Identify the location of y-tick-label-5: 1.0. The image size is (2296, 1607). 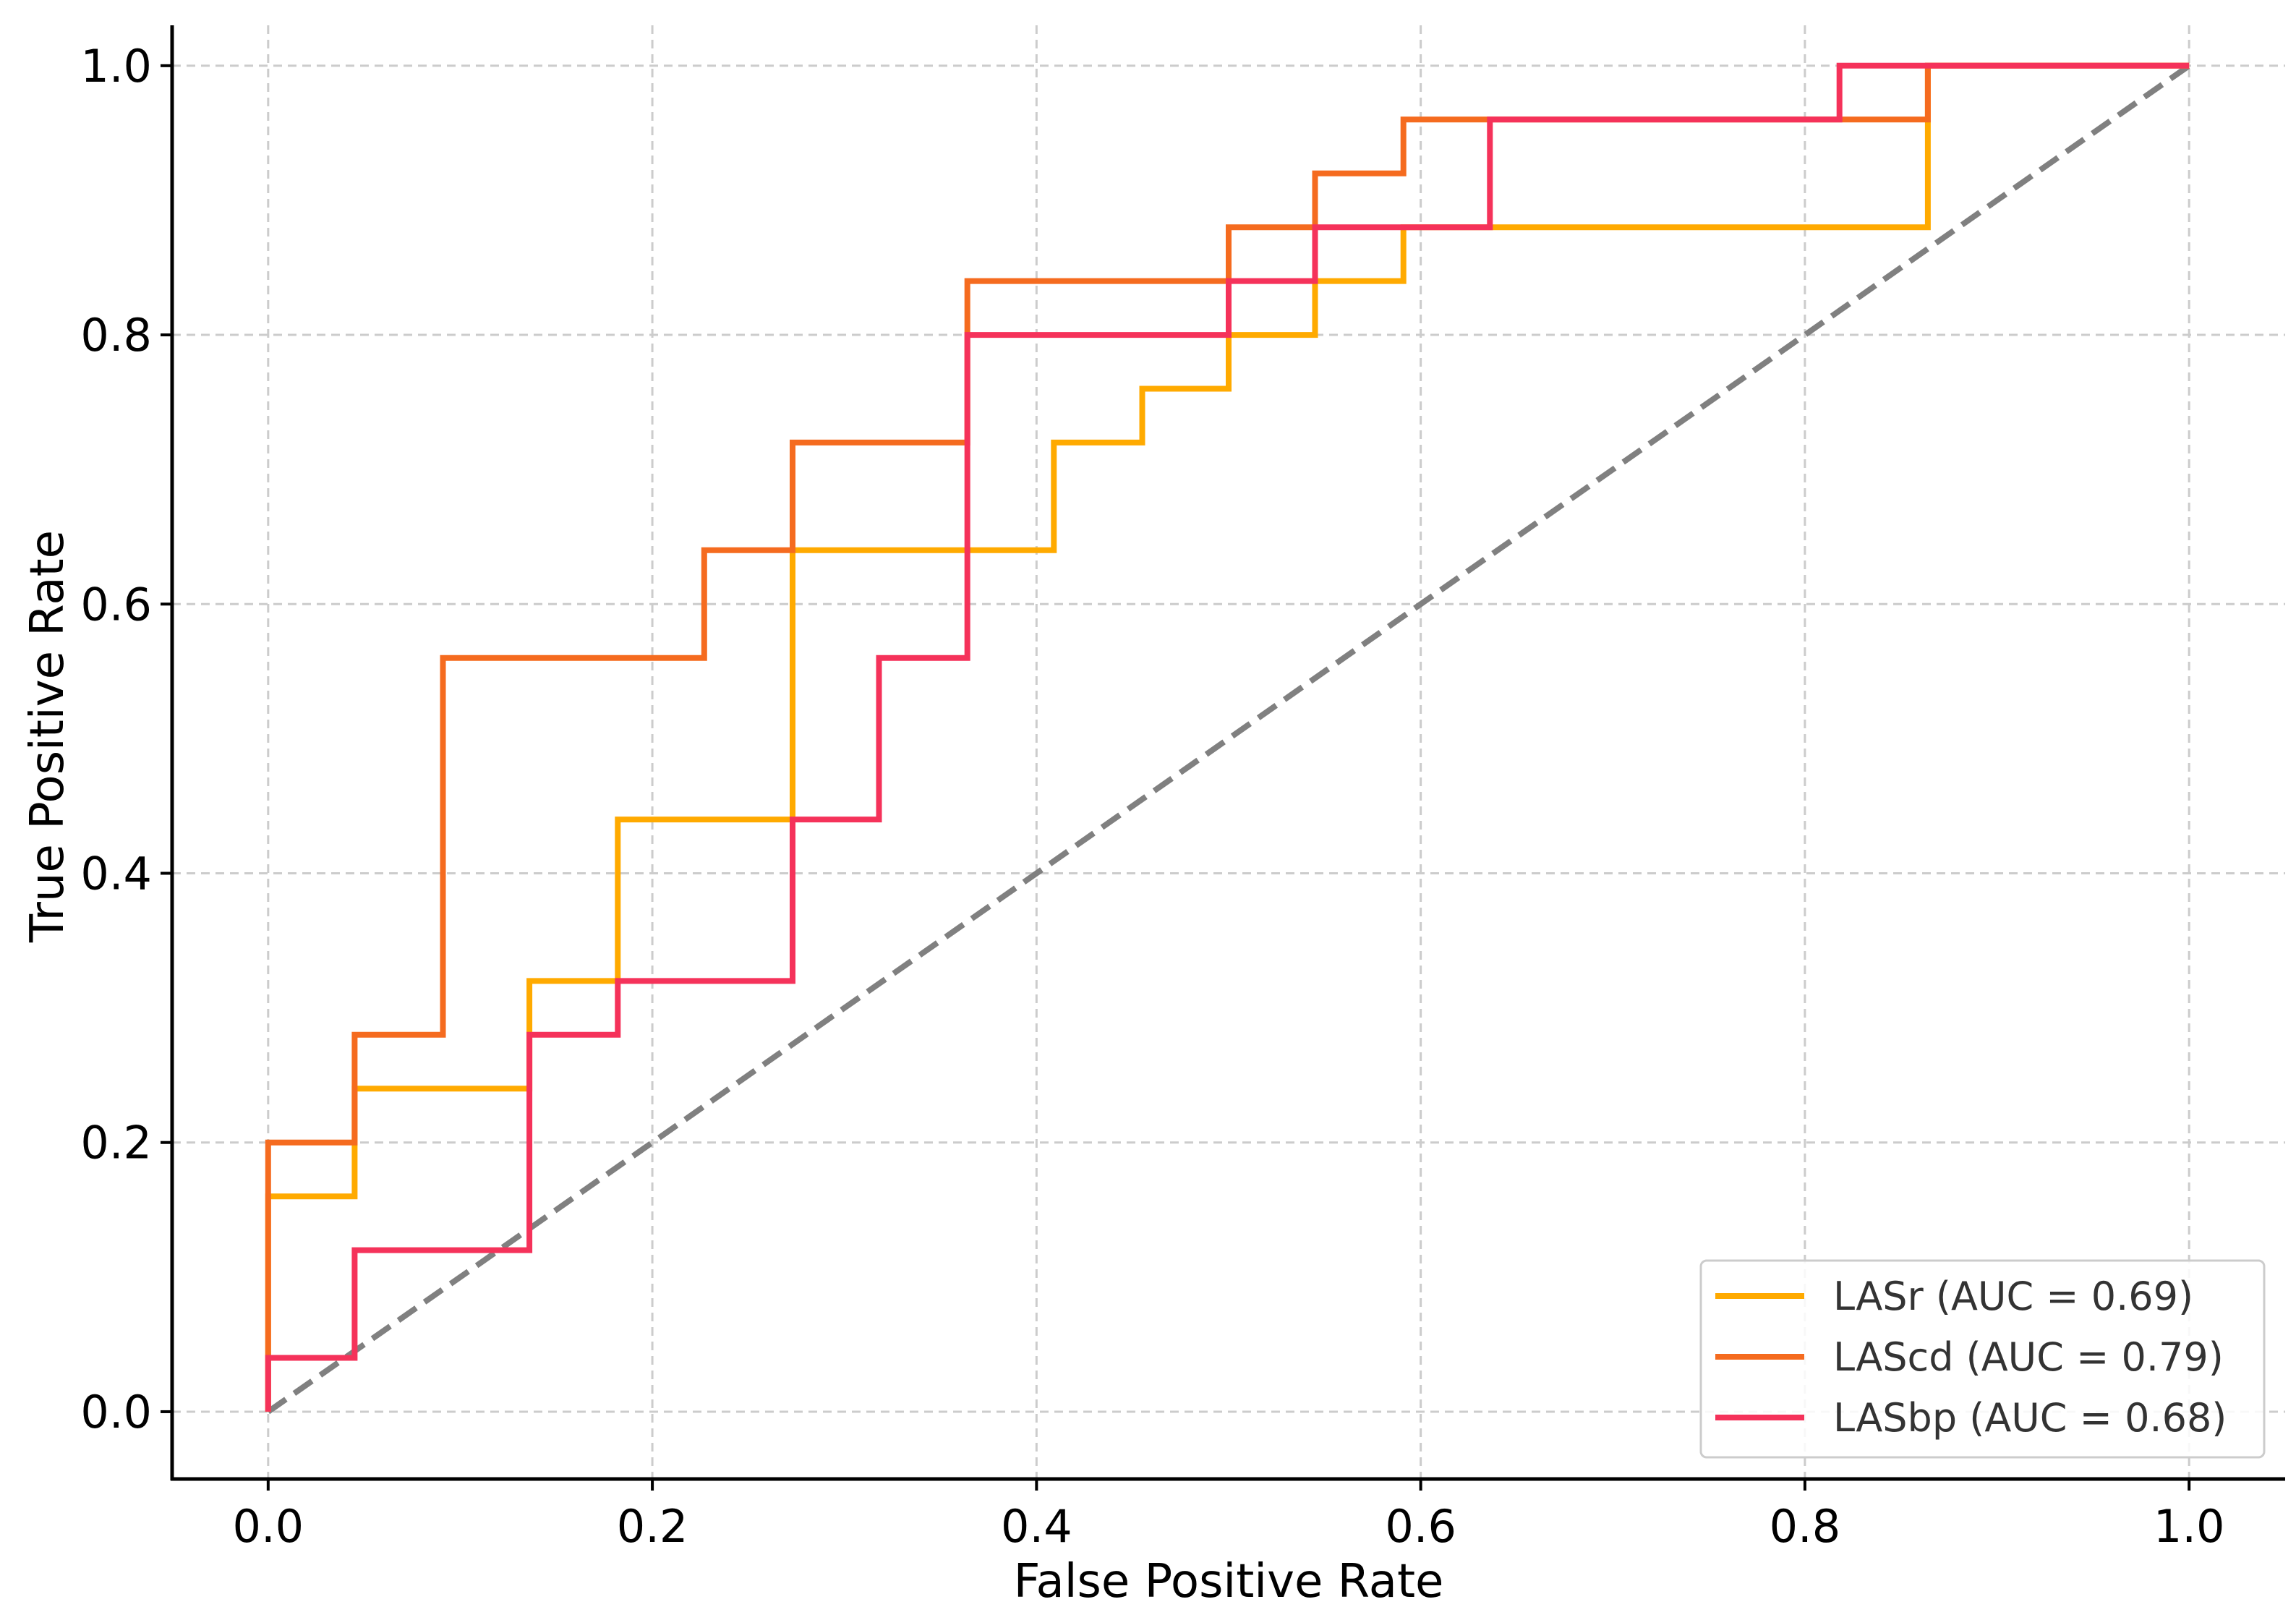
(116, 66).